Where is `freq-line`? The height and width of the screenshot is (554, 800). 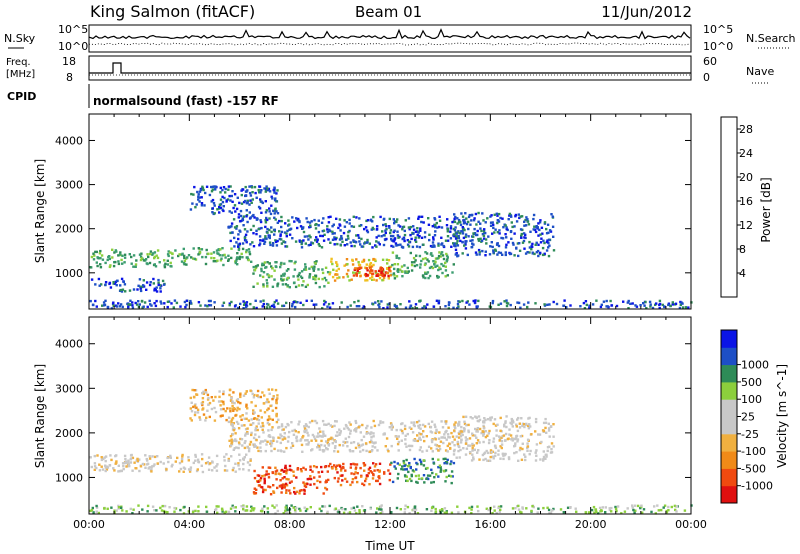 freq-line is located at coordinates (390, 68).